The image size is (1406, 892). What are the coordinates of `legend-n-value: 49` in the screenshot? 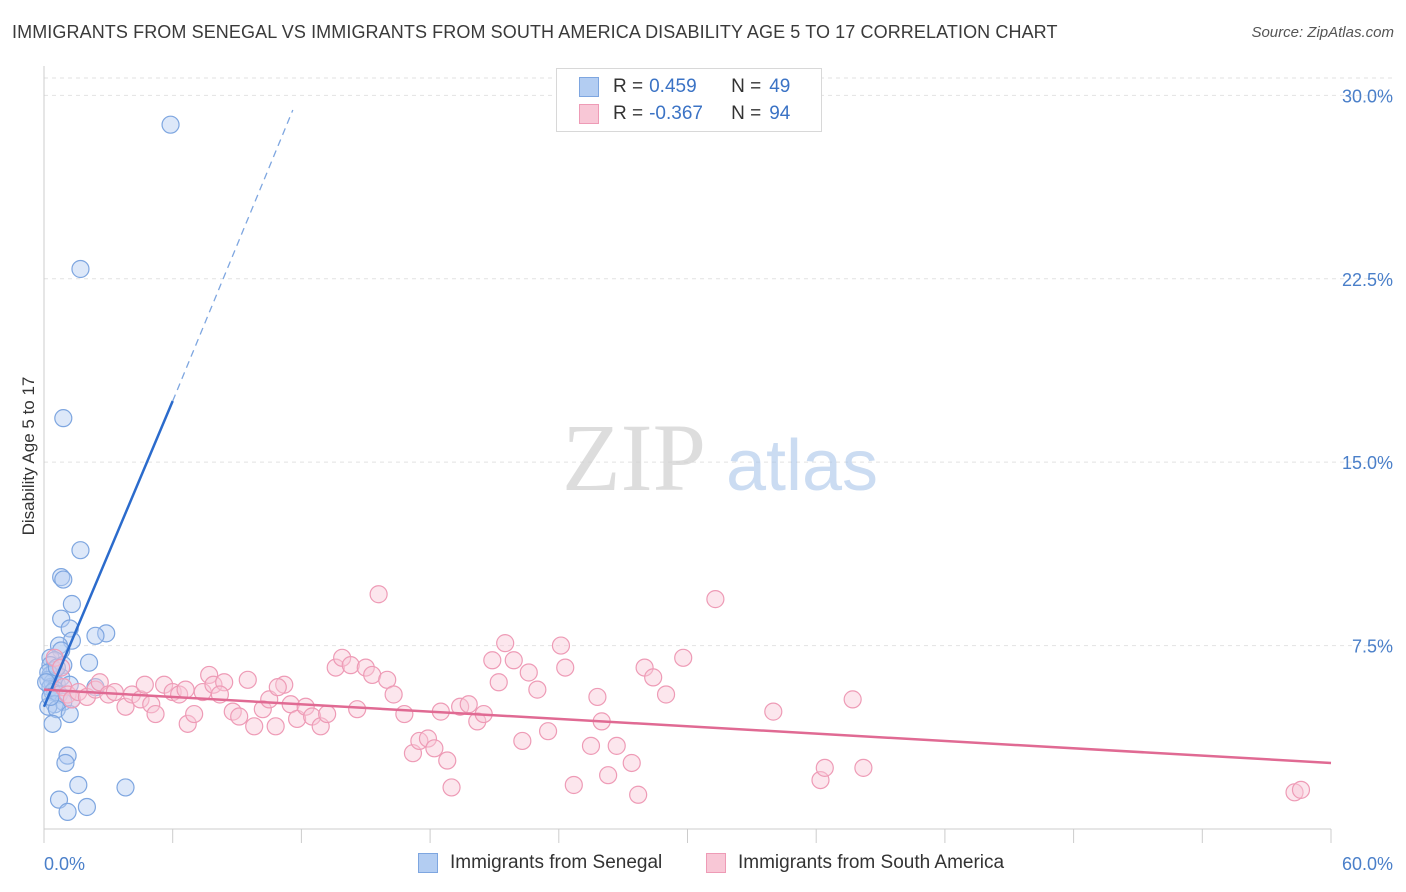 It's located at (780, 86).